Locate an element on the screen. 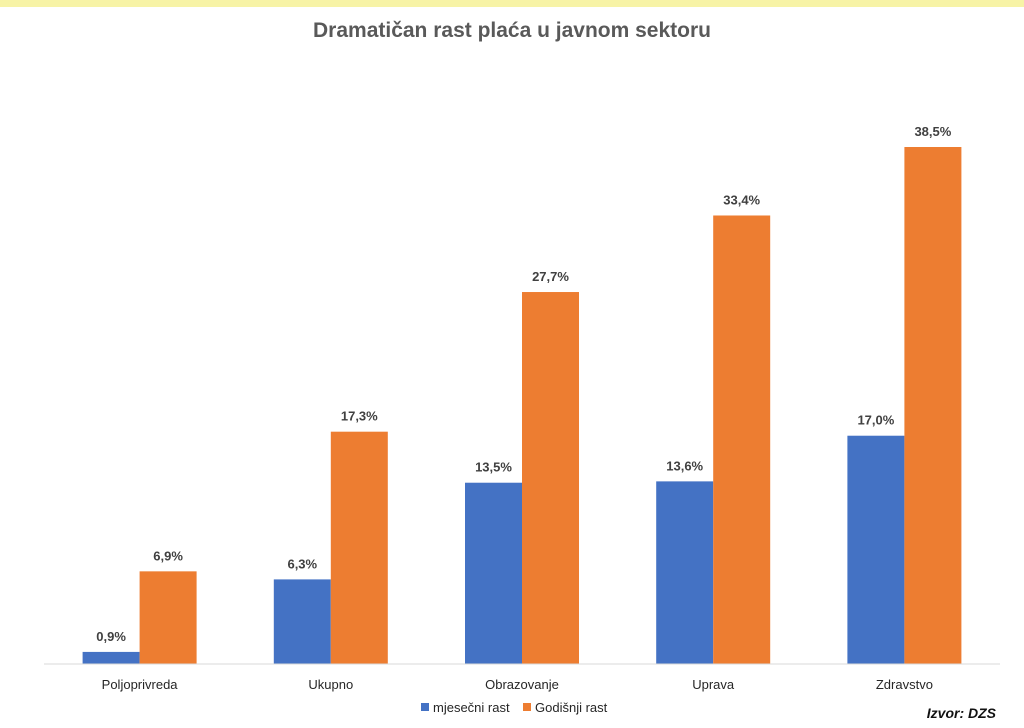 Image resolution: width=1024 pixels, height=728 pixels. legend: mjesečni rast Godišnji rast is located at coordinates (514, 707).